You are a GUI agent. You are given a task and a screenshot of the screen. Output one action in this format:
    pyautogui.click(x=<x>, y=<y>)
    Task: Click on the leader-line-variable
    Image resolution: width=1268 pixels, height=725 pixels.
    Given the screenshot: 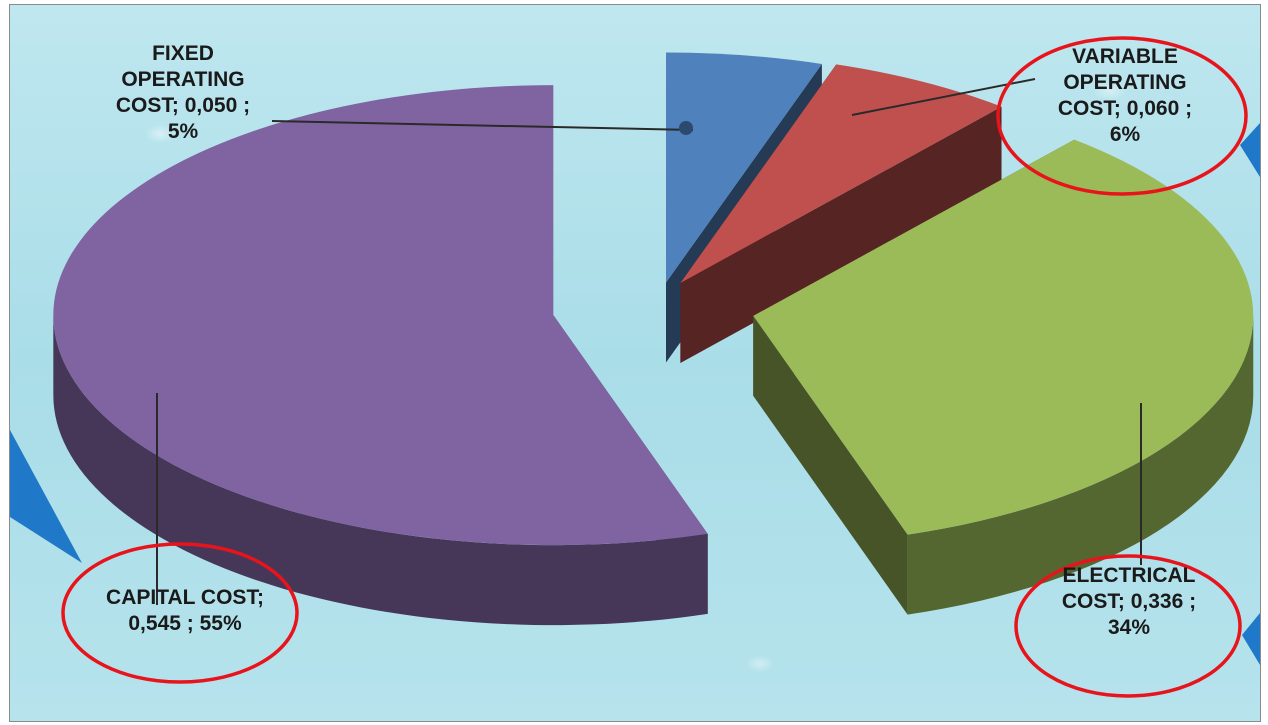 What is the action you would take?
    pyautogui.click(x=943, y=97)
    